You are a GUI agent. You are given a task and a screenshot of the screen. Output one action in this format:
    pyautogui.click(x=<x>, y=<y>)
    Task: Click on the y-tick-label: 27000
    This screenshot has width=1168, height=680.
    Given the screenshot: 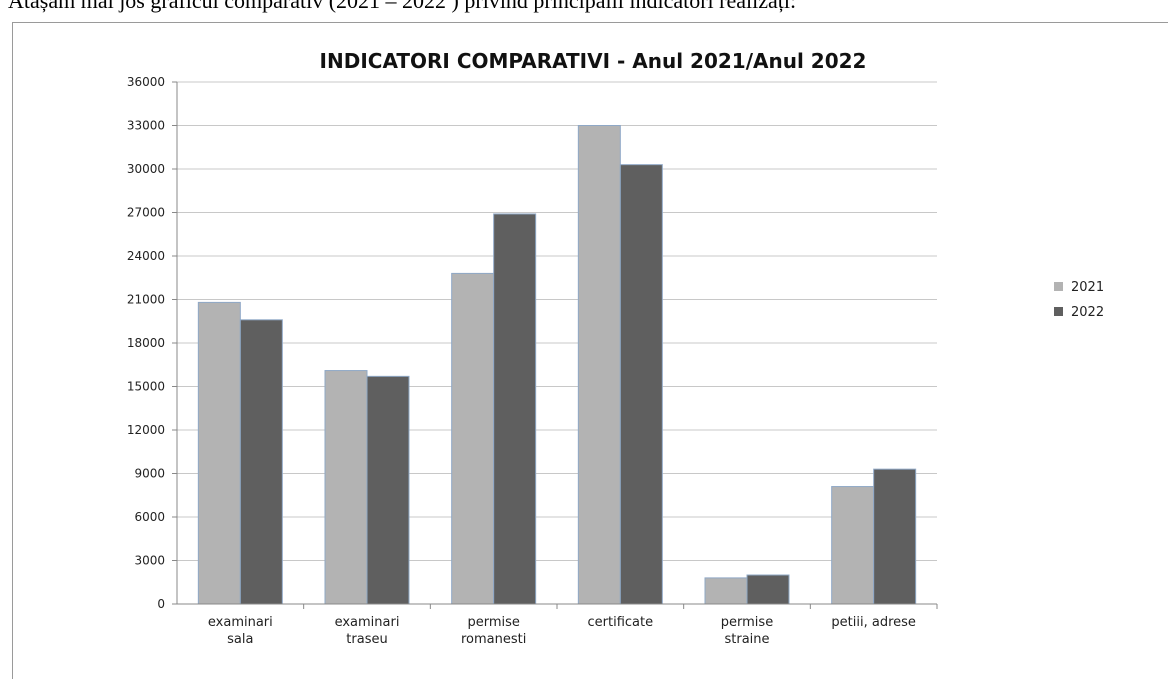 What is the action you would take?
    pyautogui.click(x=146, y=213)
    